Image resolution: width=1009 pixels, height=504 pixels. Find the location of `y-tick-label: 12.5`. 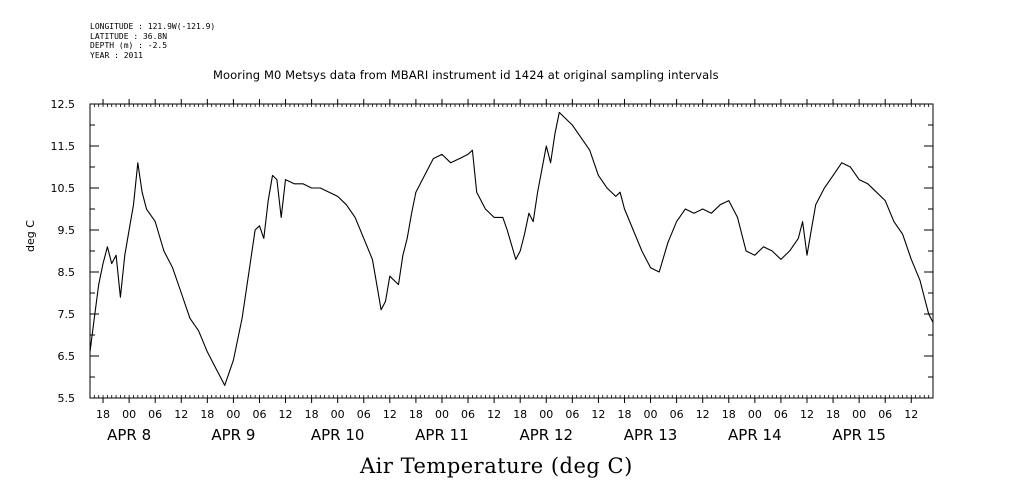

y-tick-label: 12.5 is located at coordinates (63, 104).